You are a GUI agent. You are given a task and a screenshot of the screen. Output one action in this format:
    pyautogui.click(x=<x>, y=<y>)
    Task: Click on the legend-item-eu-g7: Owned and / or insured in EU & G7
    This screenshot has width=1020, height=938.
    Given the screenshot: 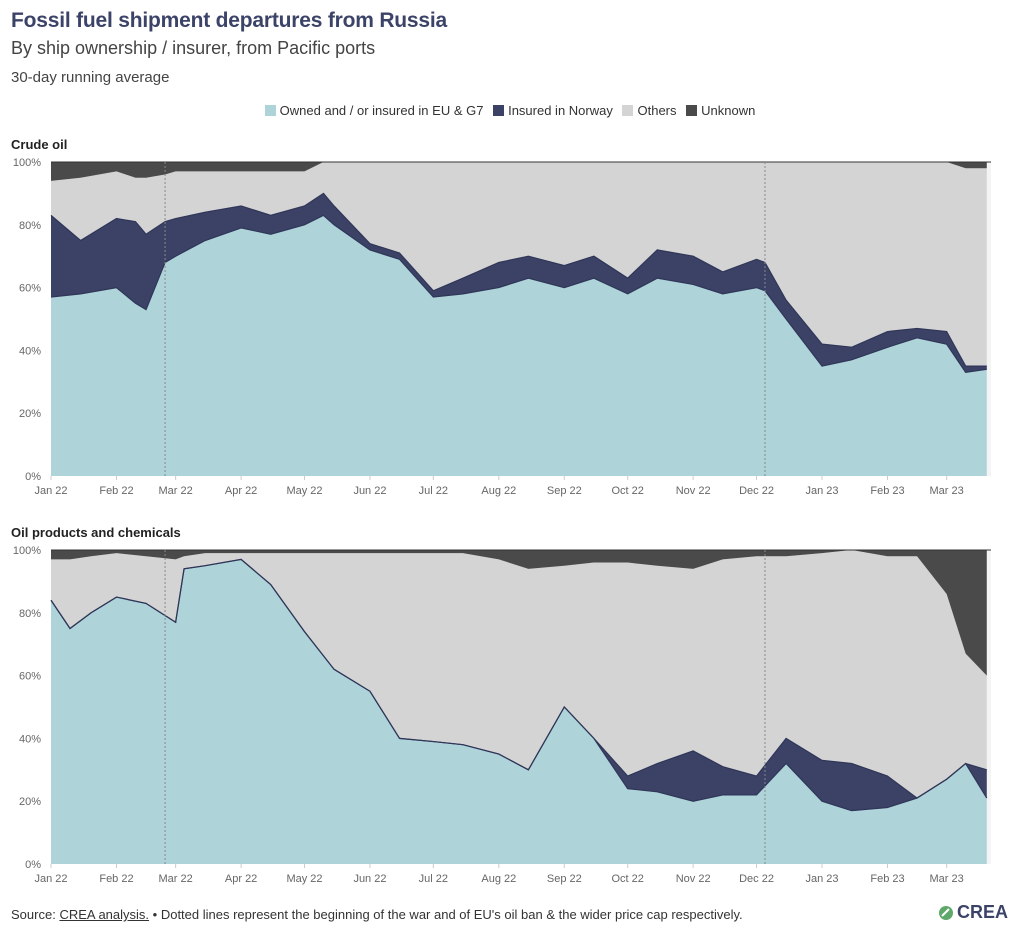 What is the action you would take?
    pyautogui.click(x=374, y=110)
    